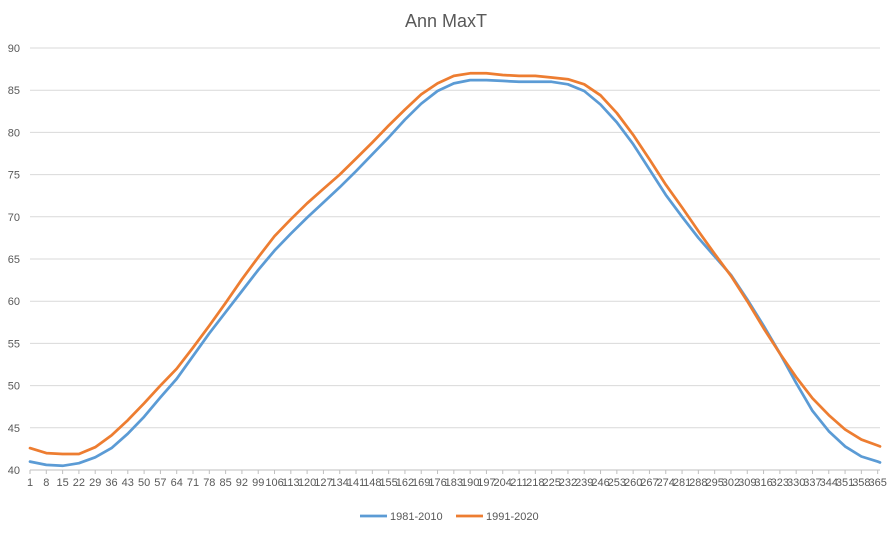 The width and height of the screenshot is (892, 536). I want to click on x-tick-label: 204, so click(503, 483).